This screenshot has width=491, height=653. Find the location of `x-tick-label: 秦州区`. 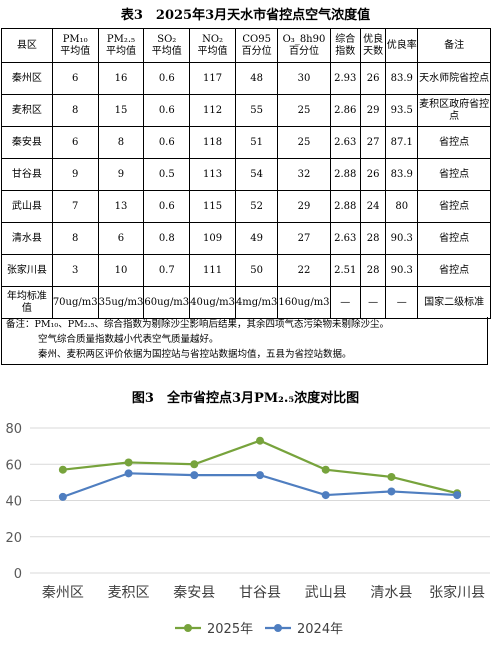

x-tick-label: 秦州区 is located at coordinates (63, 593).